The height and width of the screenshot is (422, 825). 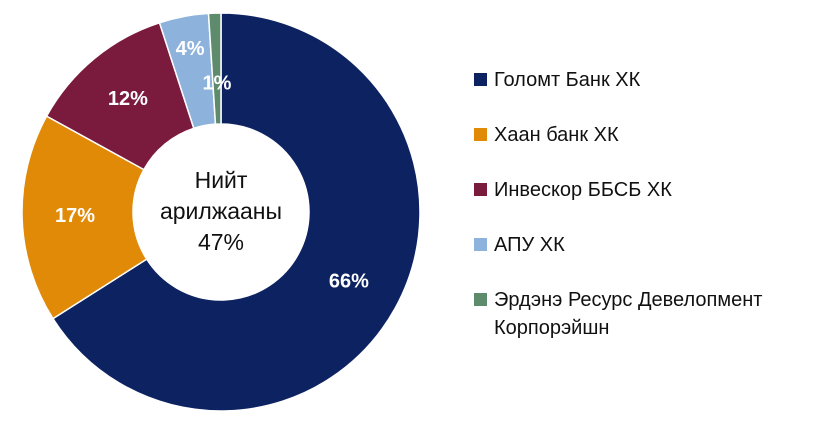 What do you see at coordinates (75, 216) in the screenshot?
I see `data-label: 17%` at bounding box center [75, 216].